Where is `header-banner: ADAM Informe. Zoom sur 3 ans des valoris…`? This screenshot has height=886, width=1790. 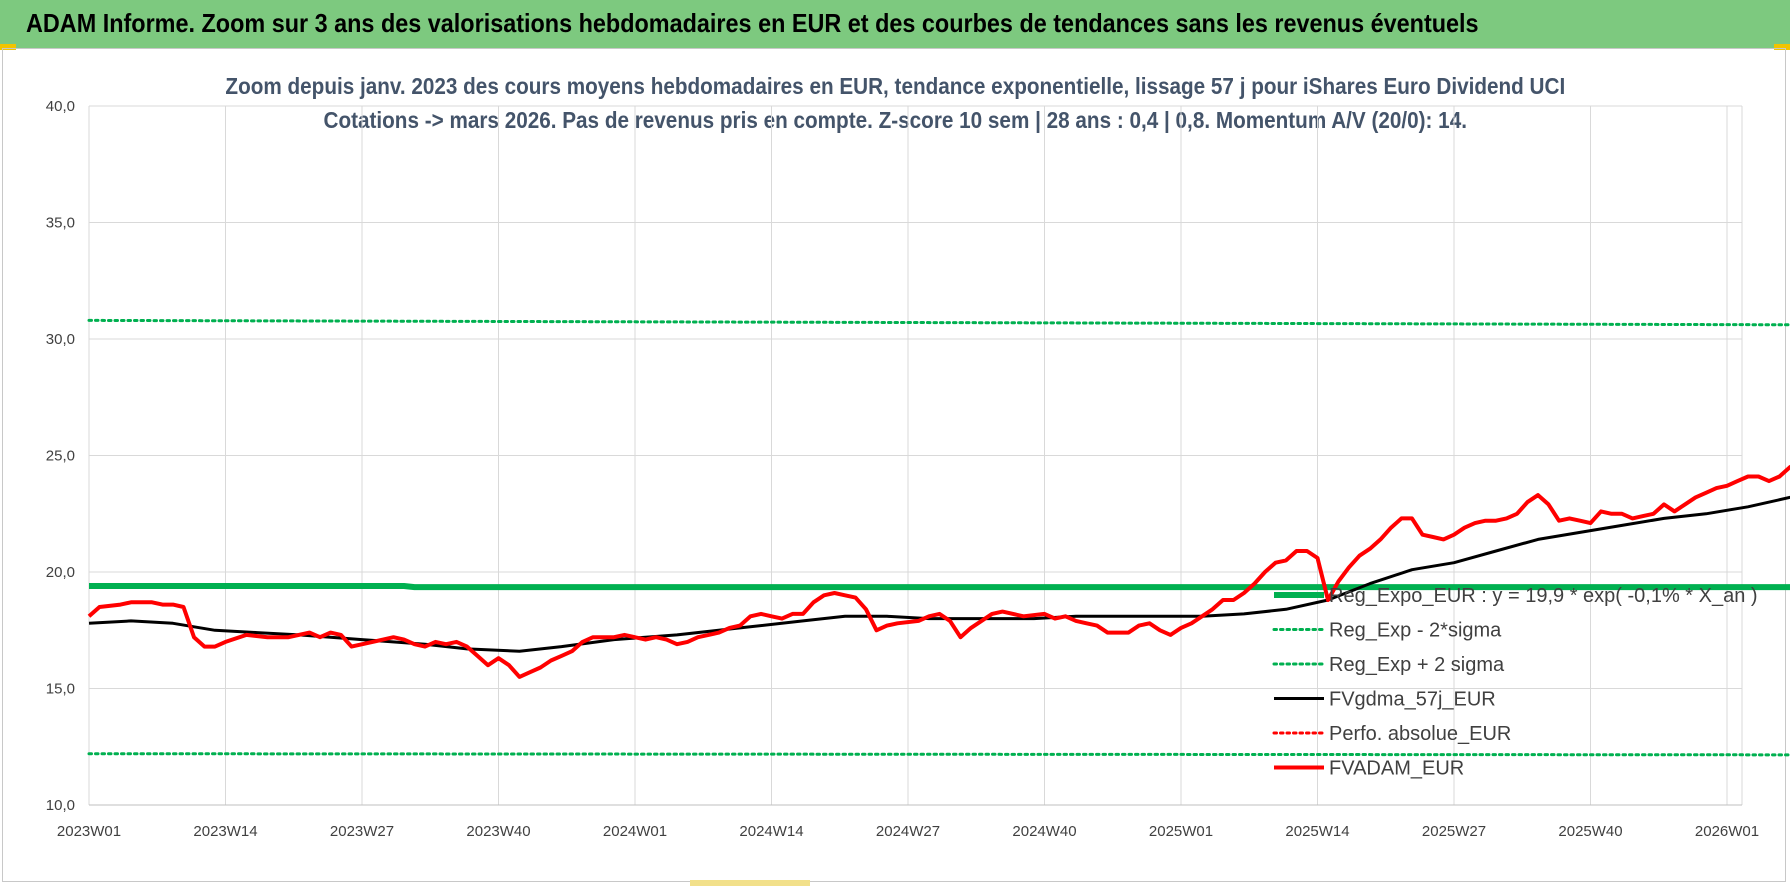
header-banner: ADAM Informe. Zoom sur 3 ans des valoris… is located at coordinates (895, 24).